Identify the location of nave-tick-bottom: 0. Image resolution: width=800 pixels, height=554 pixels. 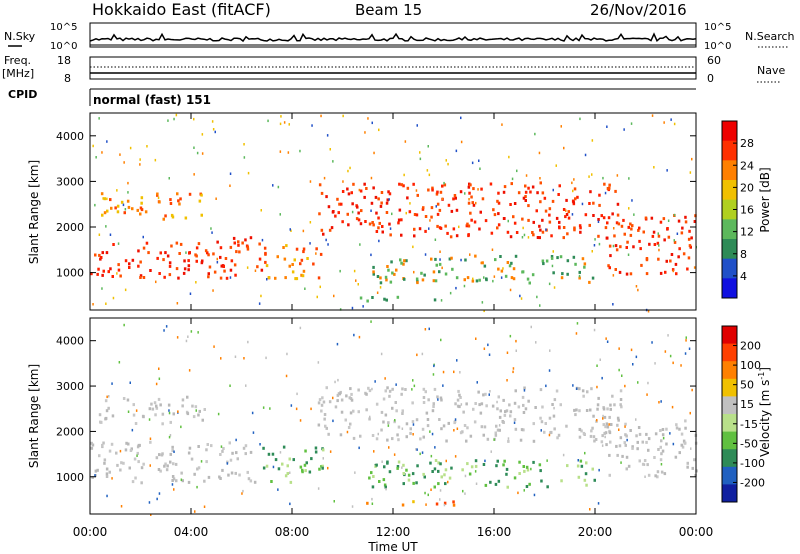
(710, 78).